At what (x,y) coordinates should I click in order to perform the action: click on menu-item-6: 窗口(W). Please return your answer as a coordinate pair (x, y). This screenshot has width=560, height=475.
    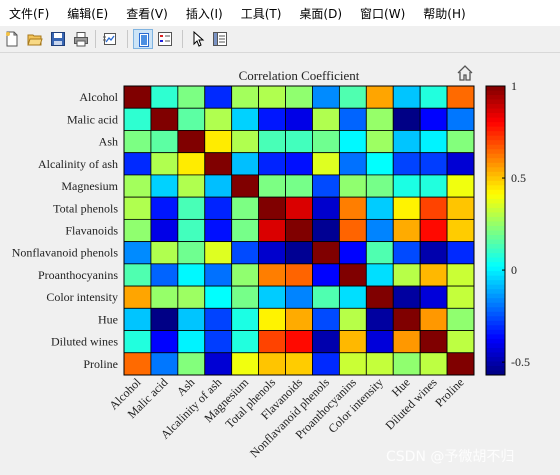
    Looking at the image, I should click on (383, 13).